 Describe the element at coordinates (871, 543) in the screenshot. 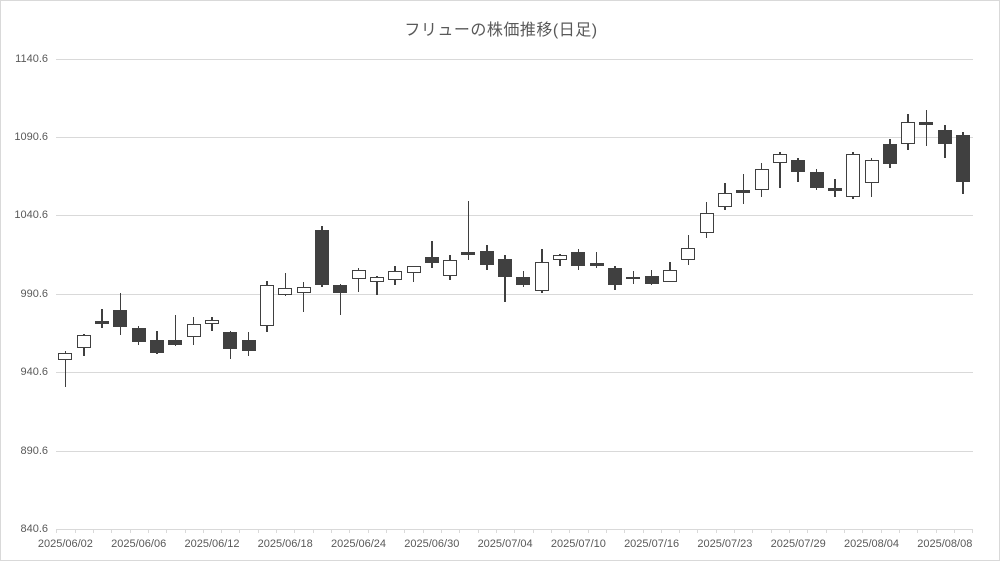

I see `x-axis-label: 2025/08/04` at that location.